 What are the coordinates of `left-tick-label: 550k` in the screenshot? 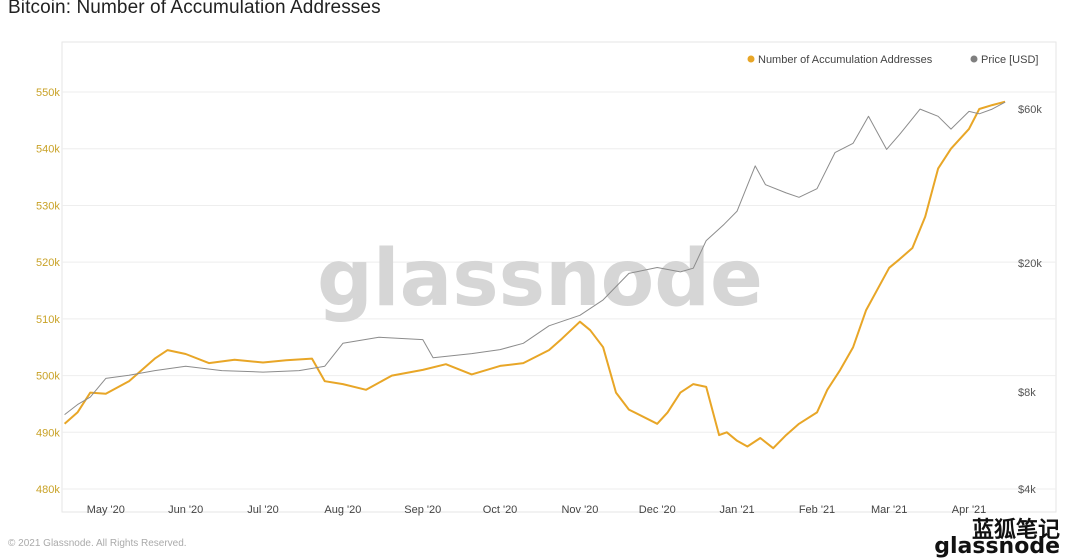 It's located at (48, 93).